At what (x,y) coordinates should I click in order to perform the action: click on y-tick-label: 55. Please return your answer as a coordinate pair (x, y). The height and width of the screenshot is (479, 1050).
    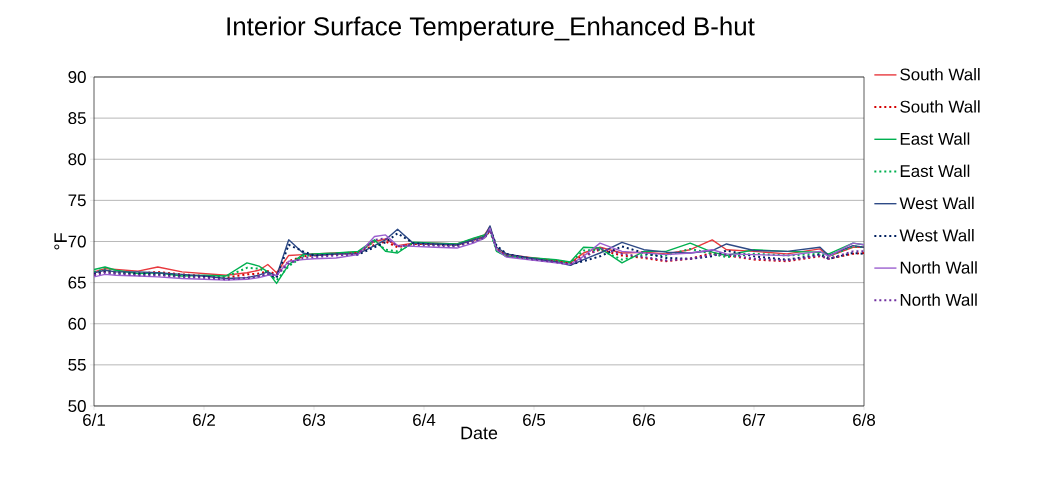
    Looking at the image, I should click on (77, 364).